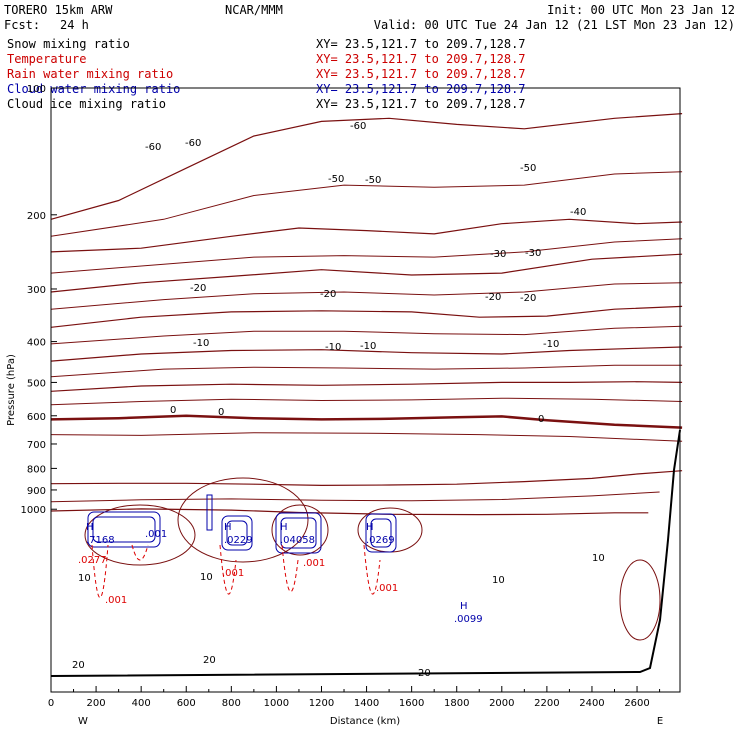 This screenshot has width=740, height=740. Describe the element at coordinates (11, 390) in the screenshot. I see `y-axis-label: Pressure (hPa)` at that location.